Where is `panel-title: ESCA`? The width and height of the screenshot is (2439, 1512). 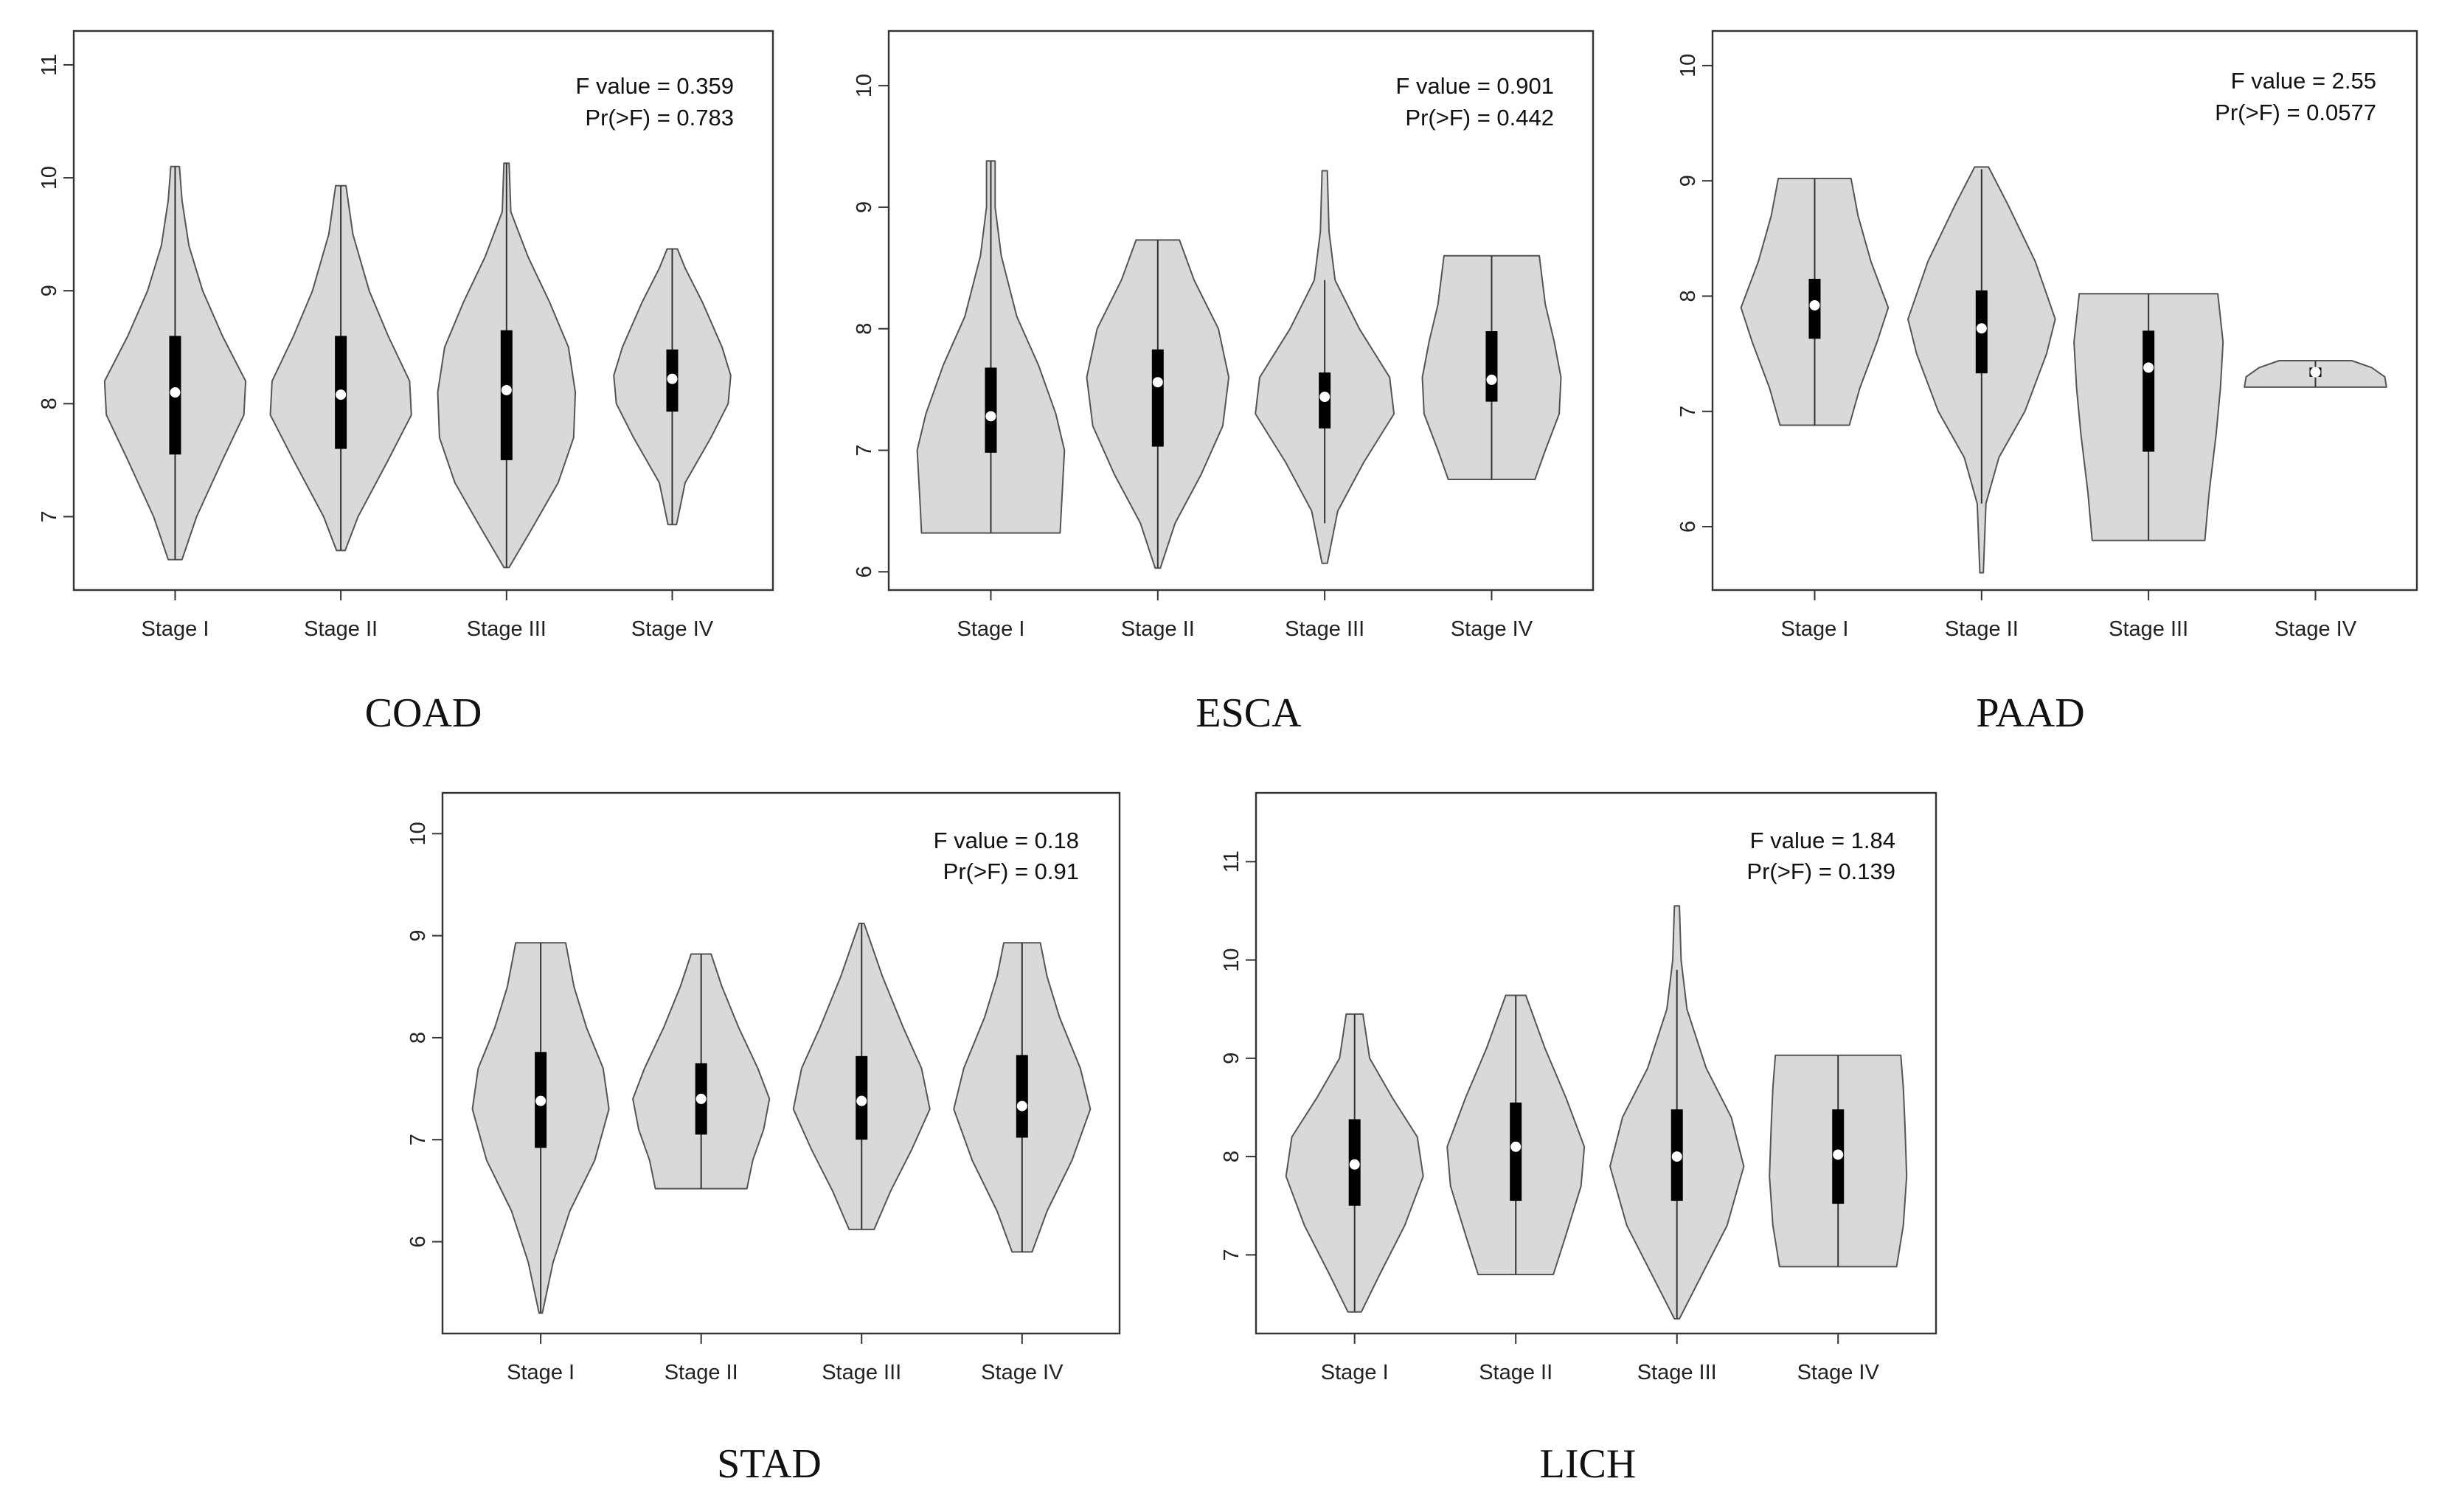
panel-title: ESCA is located at coordinates (1249, 713).